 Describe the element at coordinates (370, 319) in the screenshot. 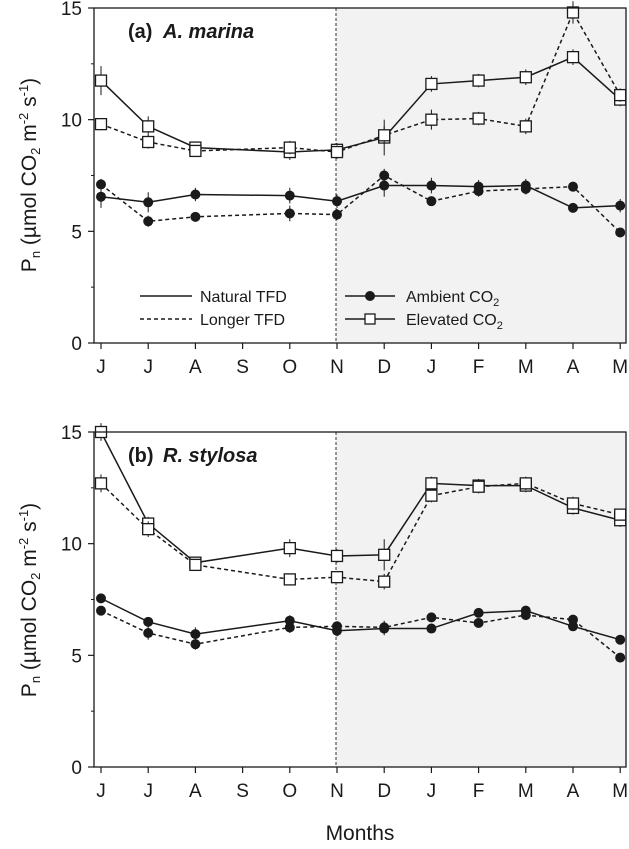

I see `legend-elevated-marker` at that location.